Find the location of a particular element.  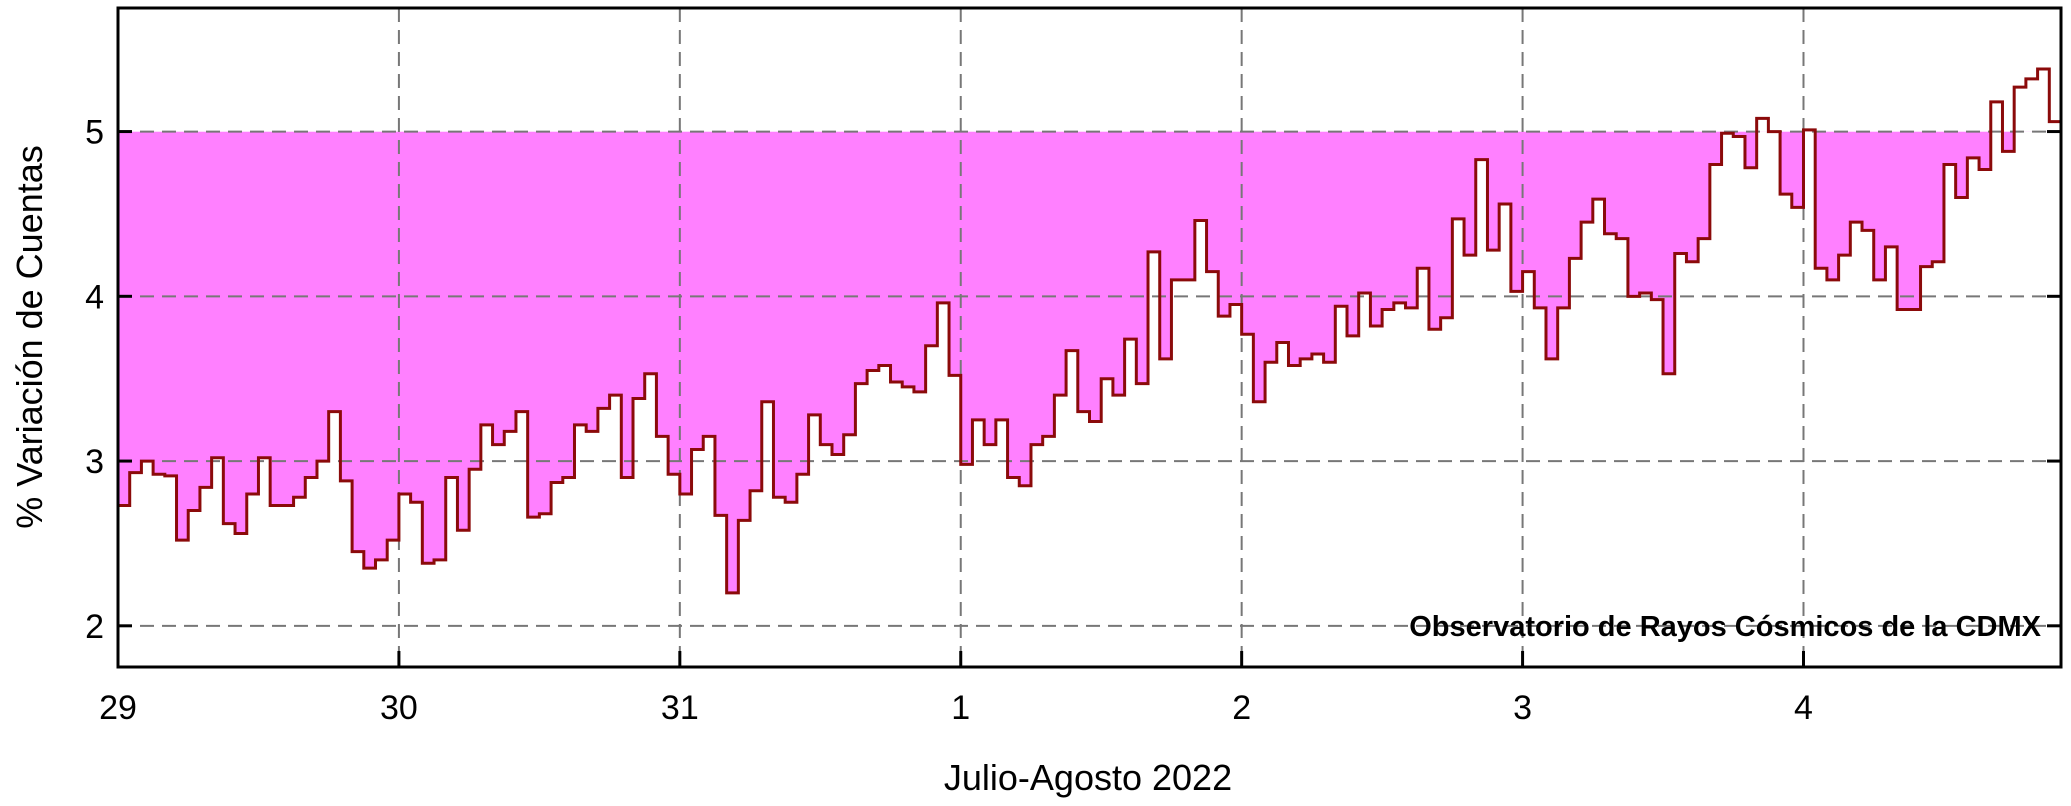

x-tick-label: 3 is located at coordinates (1522, 708).